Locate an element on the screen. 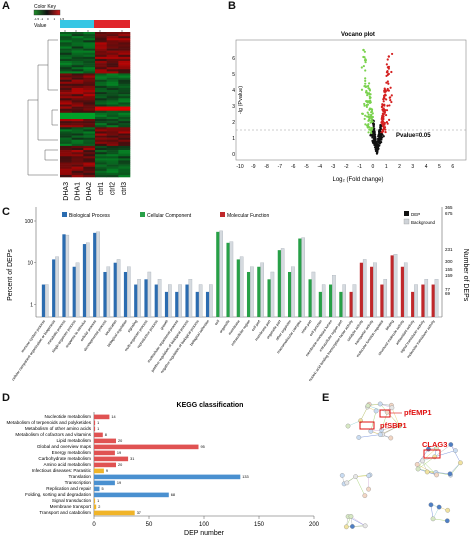  volcano-x-tick: -4 is located at coordinates (320, 167).